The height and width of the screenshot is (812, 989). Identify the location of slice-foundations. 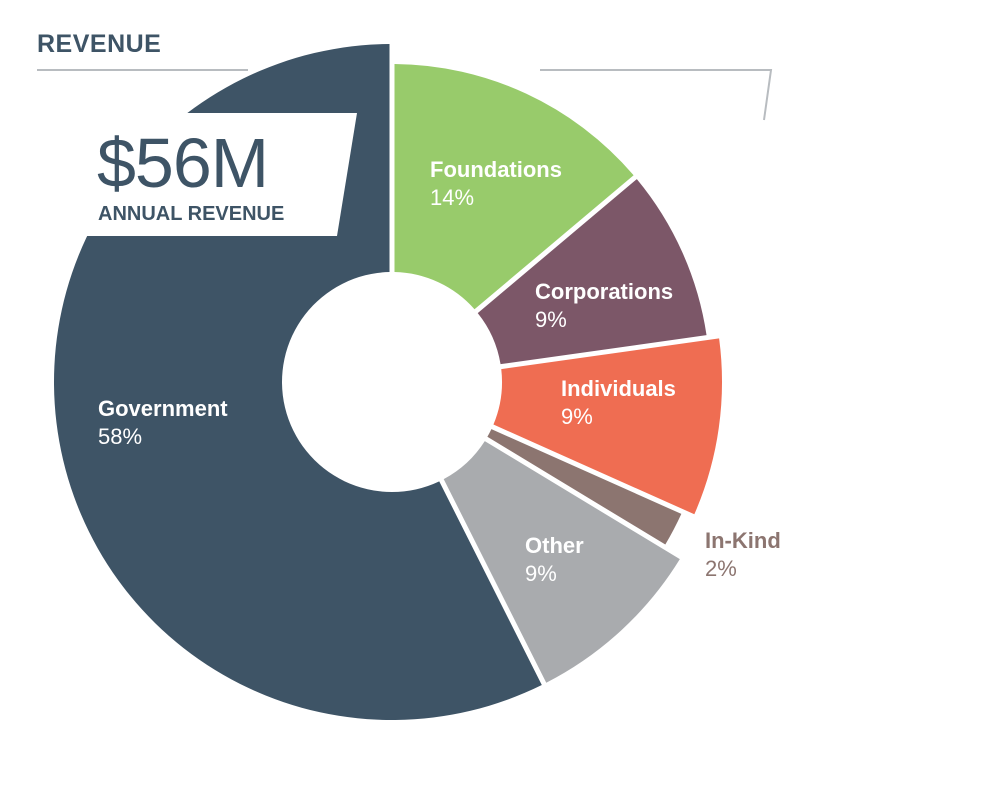
(514, 187).